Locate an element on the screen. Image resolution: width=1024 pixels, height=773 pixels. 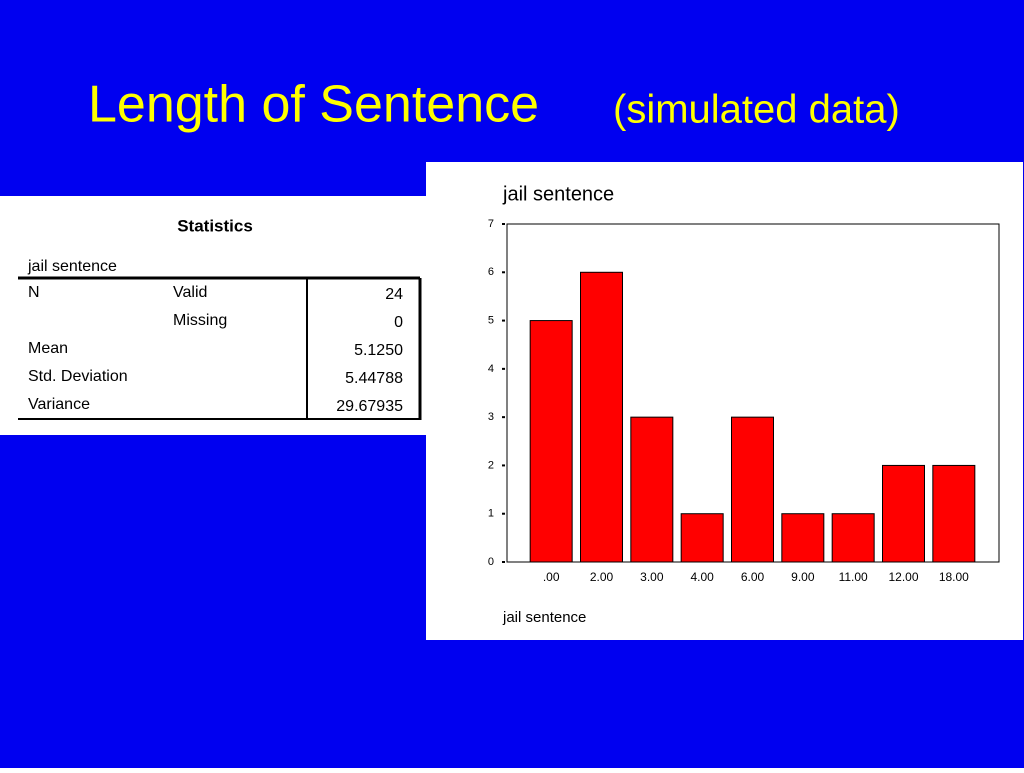
x-tick-label: 6.00 is located at coordinates (753, 577).